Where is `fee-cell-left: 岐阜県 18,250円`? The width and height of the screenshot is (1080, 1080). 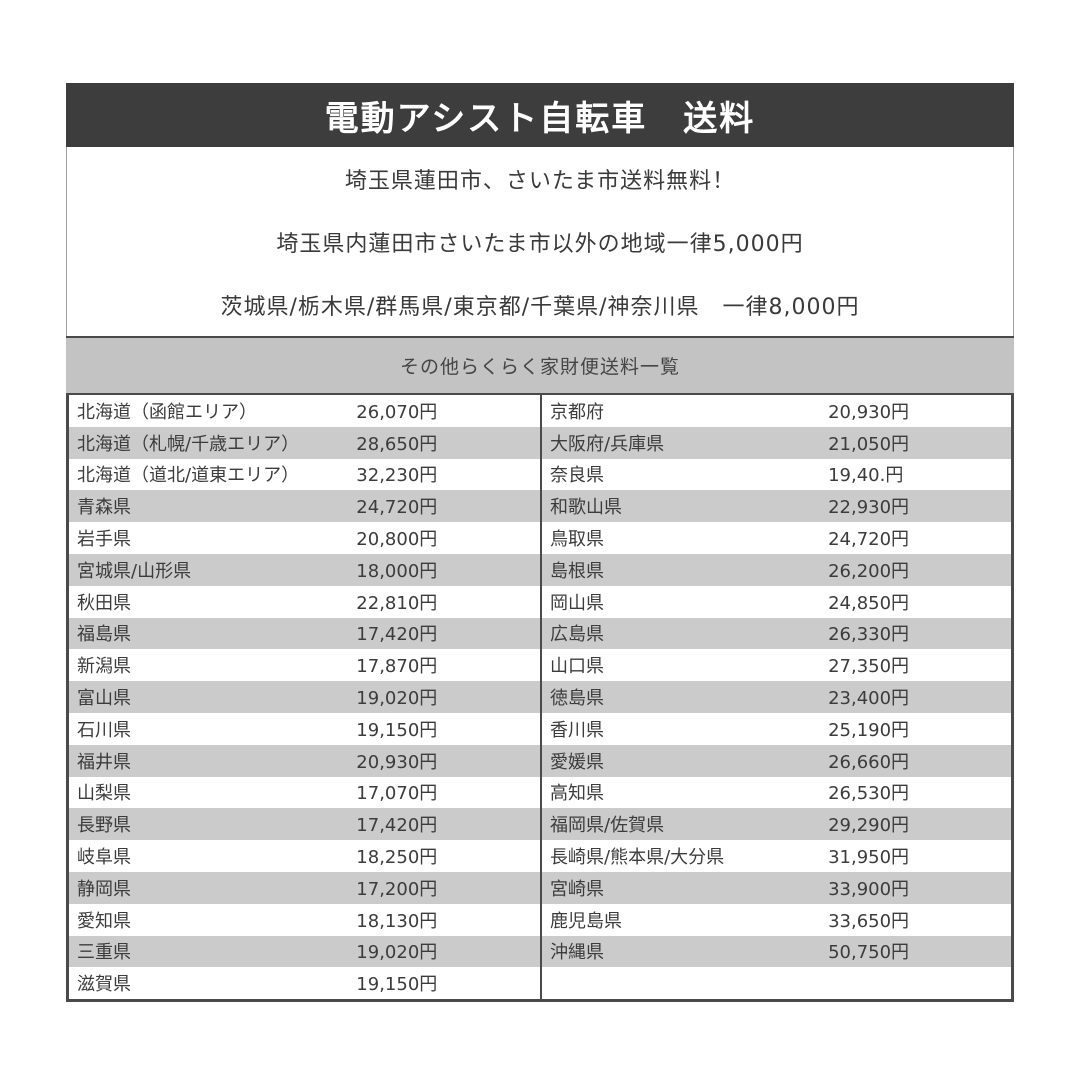 fee-cell-left: 岐阜県 18,250円 is located at coordinates (304, 856).